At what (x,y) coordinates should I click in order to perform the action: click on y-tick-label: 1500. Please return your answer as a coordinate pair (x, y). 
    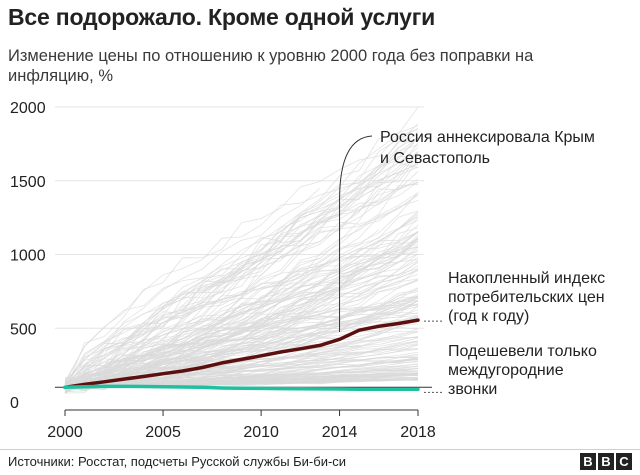
    Looking at the image, I should click on (28, 182).